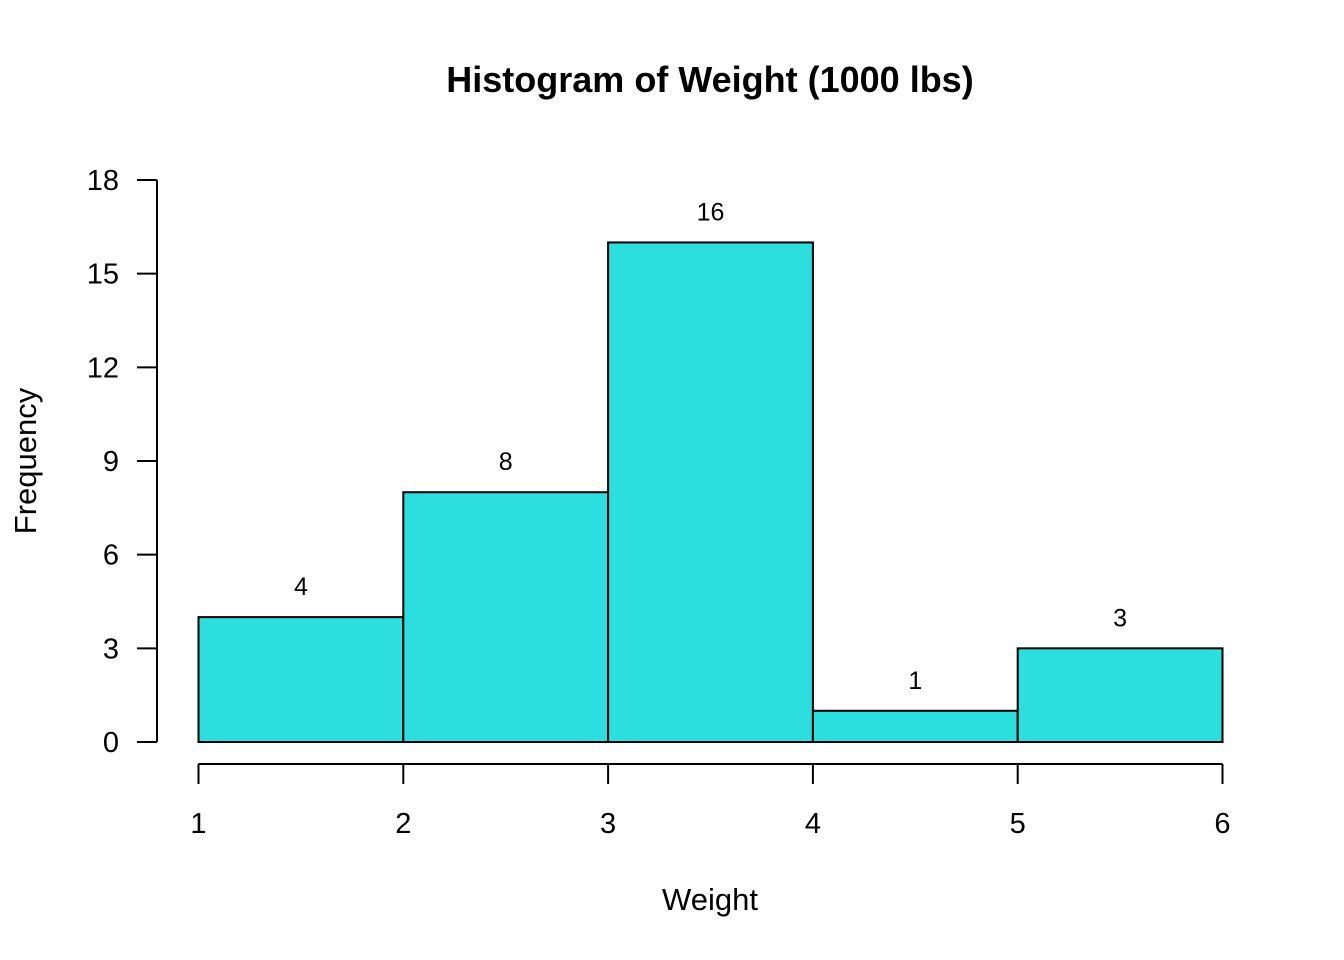 Image resolution: width=1344 pixels, height=960 pixels. I want to click on data-label-1: 4, so click(301, 587).